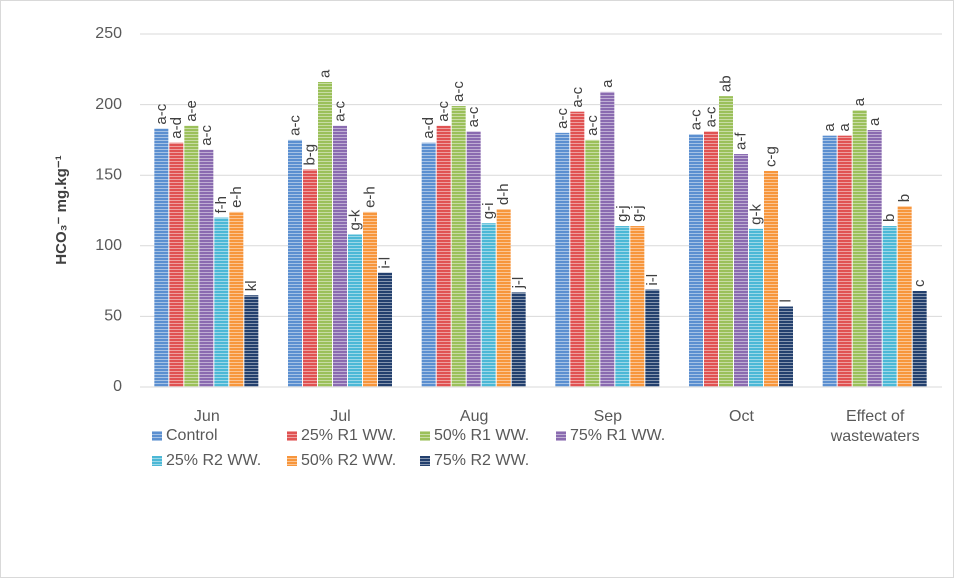 The width and height of the screenshot is (954, 578). I want to click on significance-letter: ab, so click(725, 83).